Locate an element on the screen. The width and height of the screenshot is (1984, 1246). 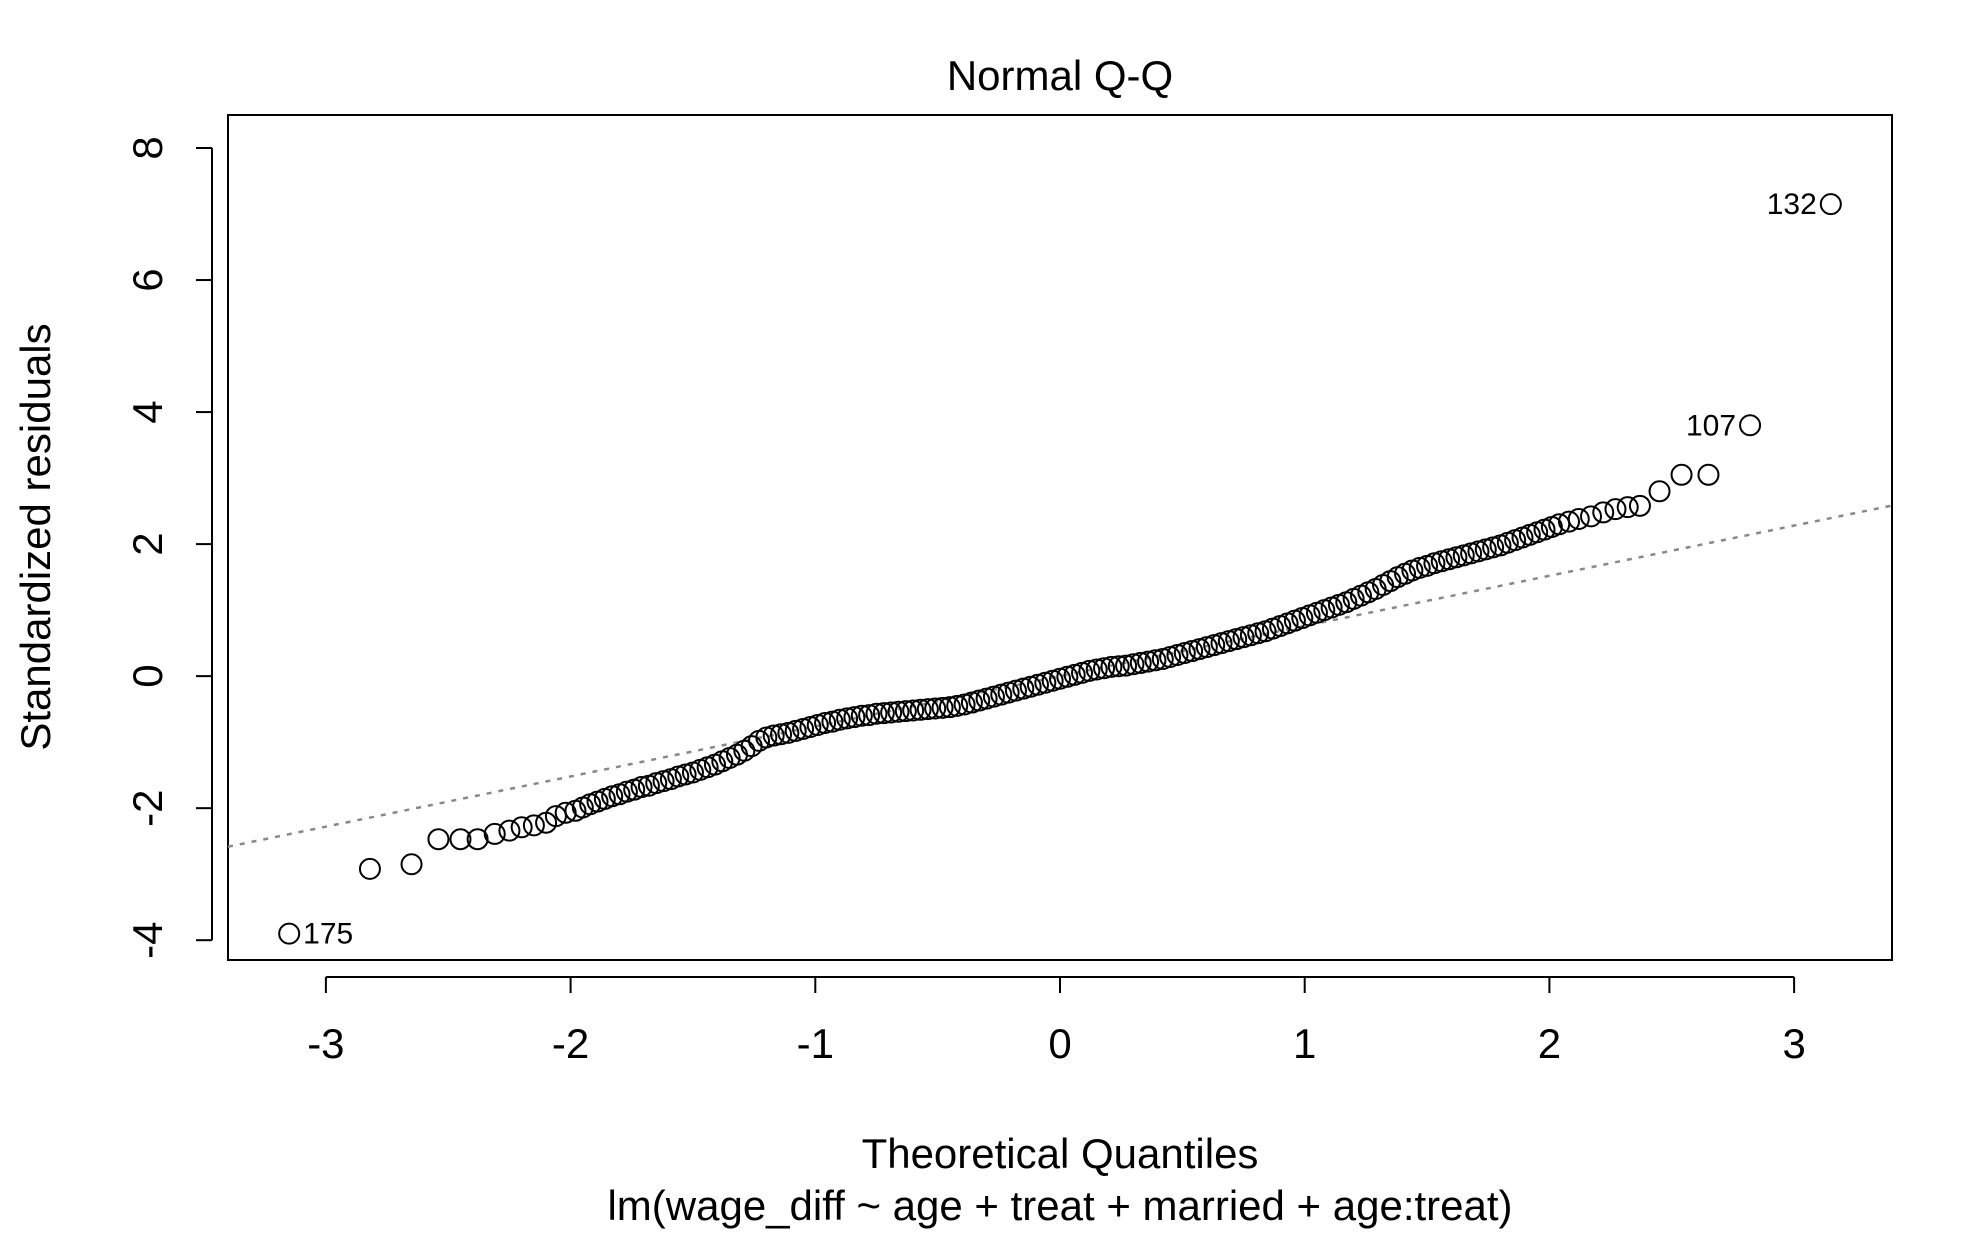
x-tick-label: 3 is located at coordinates (1793, 1043).